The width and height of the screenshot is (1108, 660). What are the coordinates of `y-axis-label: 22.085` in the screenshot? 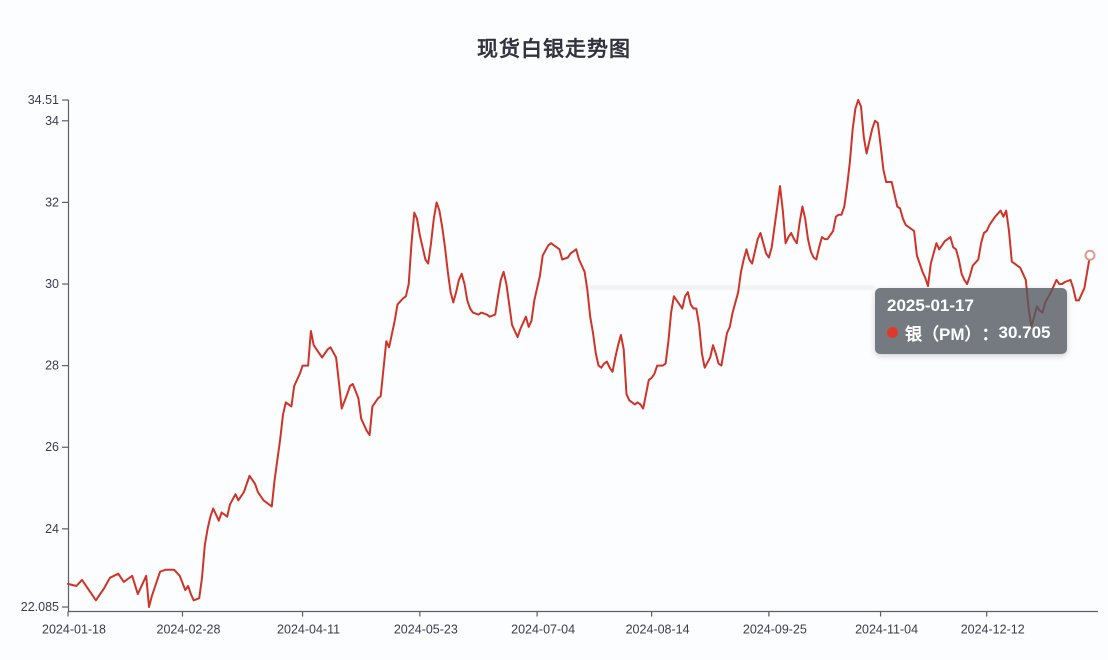 It's located at (40, 607).